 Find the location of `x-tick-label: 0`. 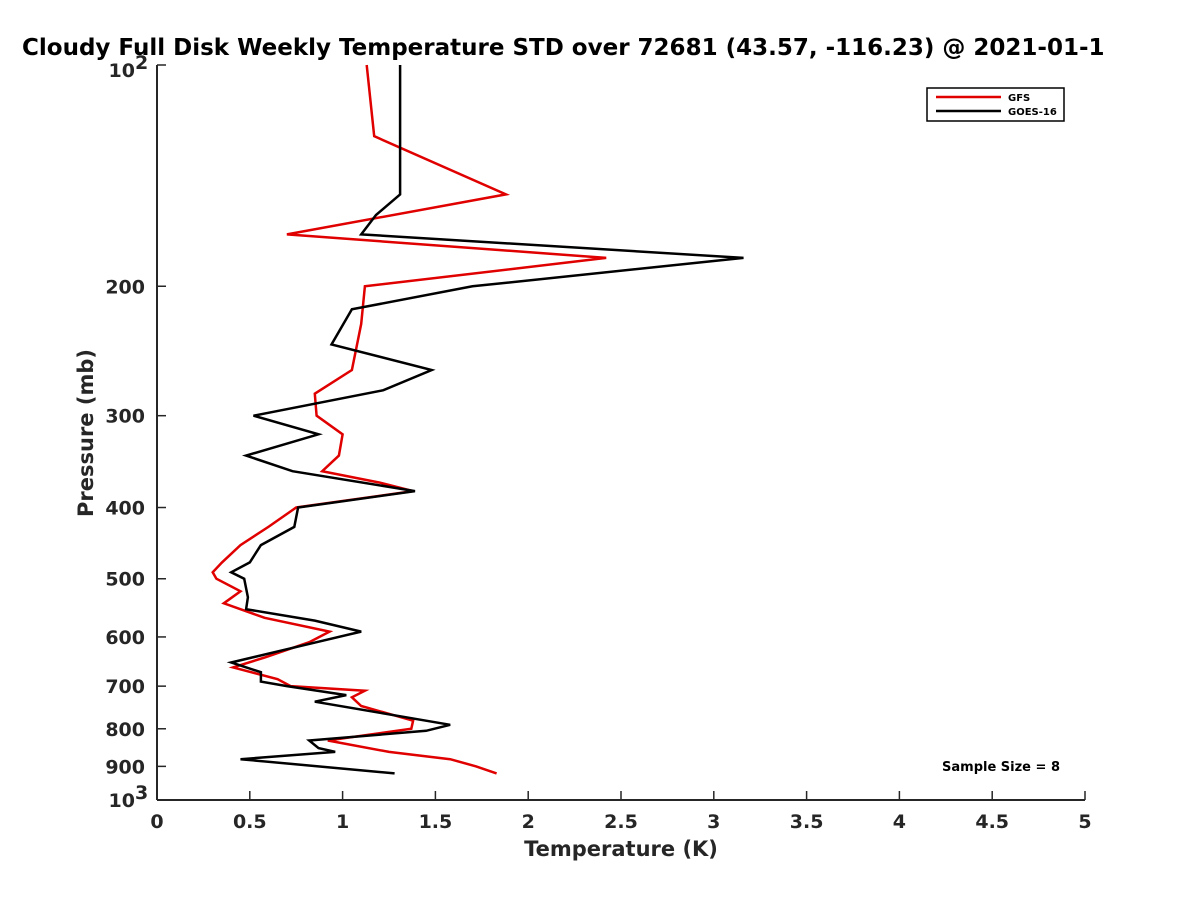

x-tick-label: 0 is located at coordinates (156, 822).